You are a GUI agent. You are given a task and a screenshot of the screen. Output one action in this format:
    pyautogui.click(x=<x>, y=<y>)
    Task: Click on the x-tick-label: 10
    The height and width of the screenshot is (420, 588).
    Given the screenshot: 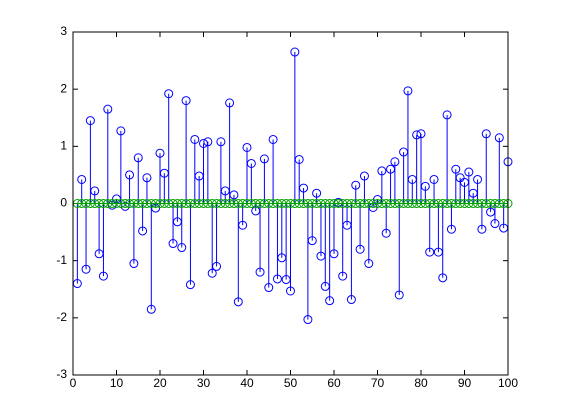 What is the action you would take?
    pyautogui.click(x=117, y=383)
    